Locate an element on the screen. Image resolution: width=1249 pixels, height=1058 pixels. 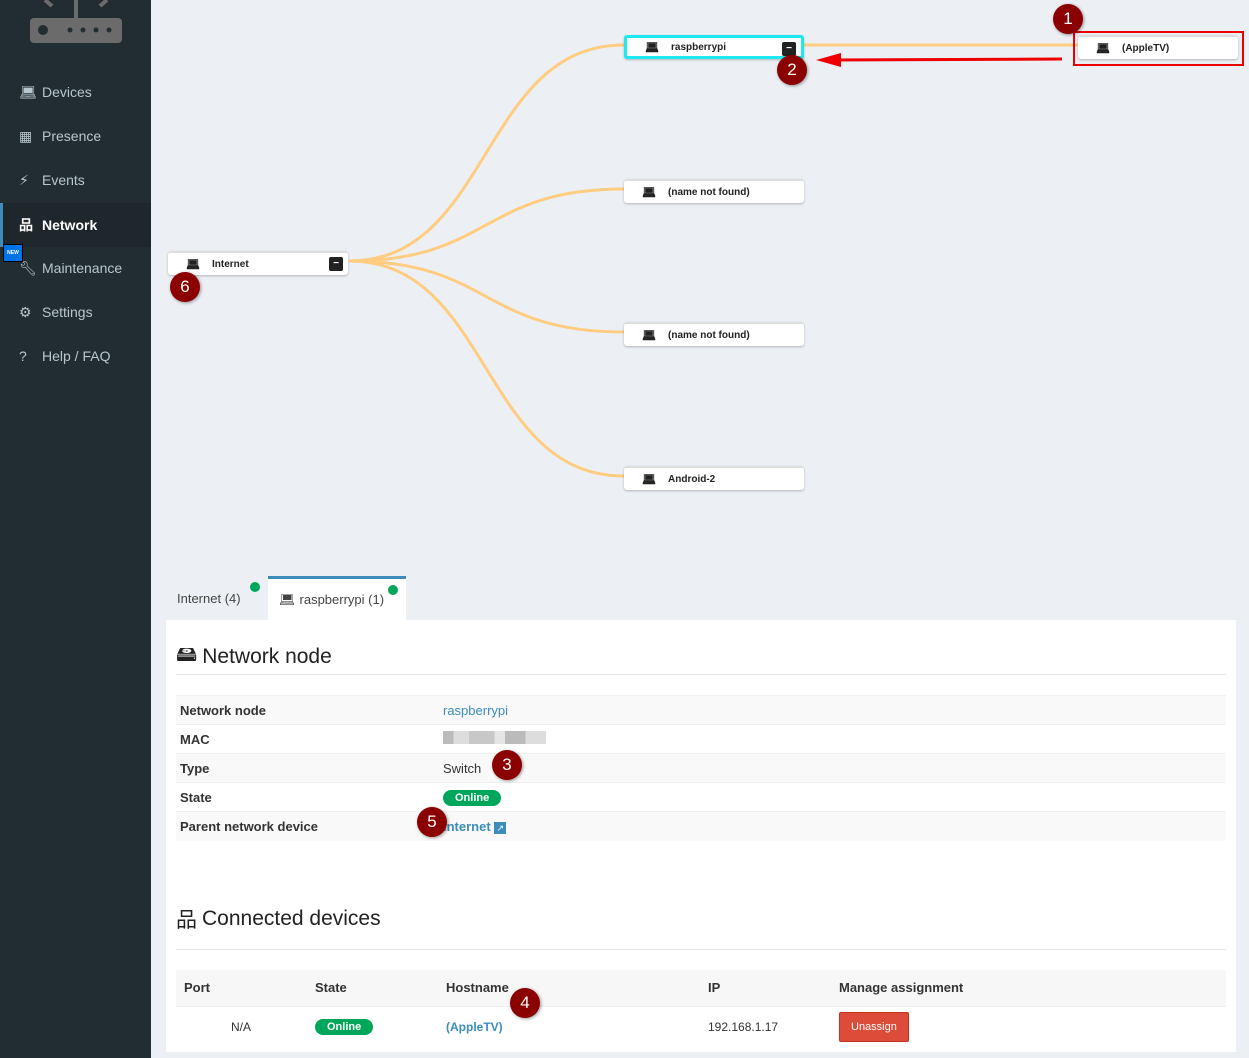
table-row: Network node raspberrypi is located at coordinates (701, 710).